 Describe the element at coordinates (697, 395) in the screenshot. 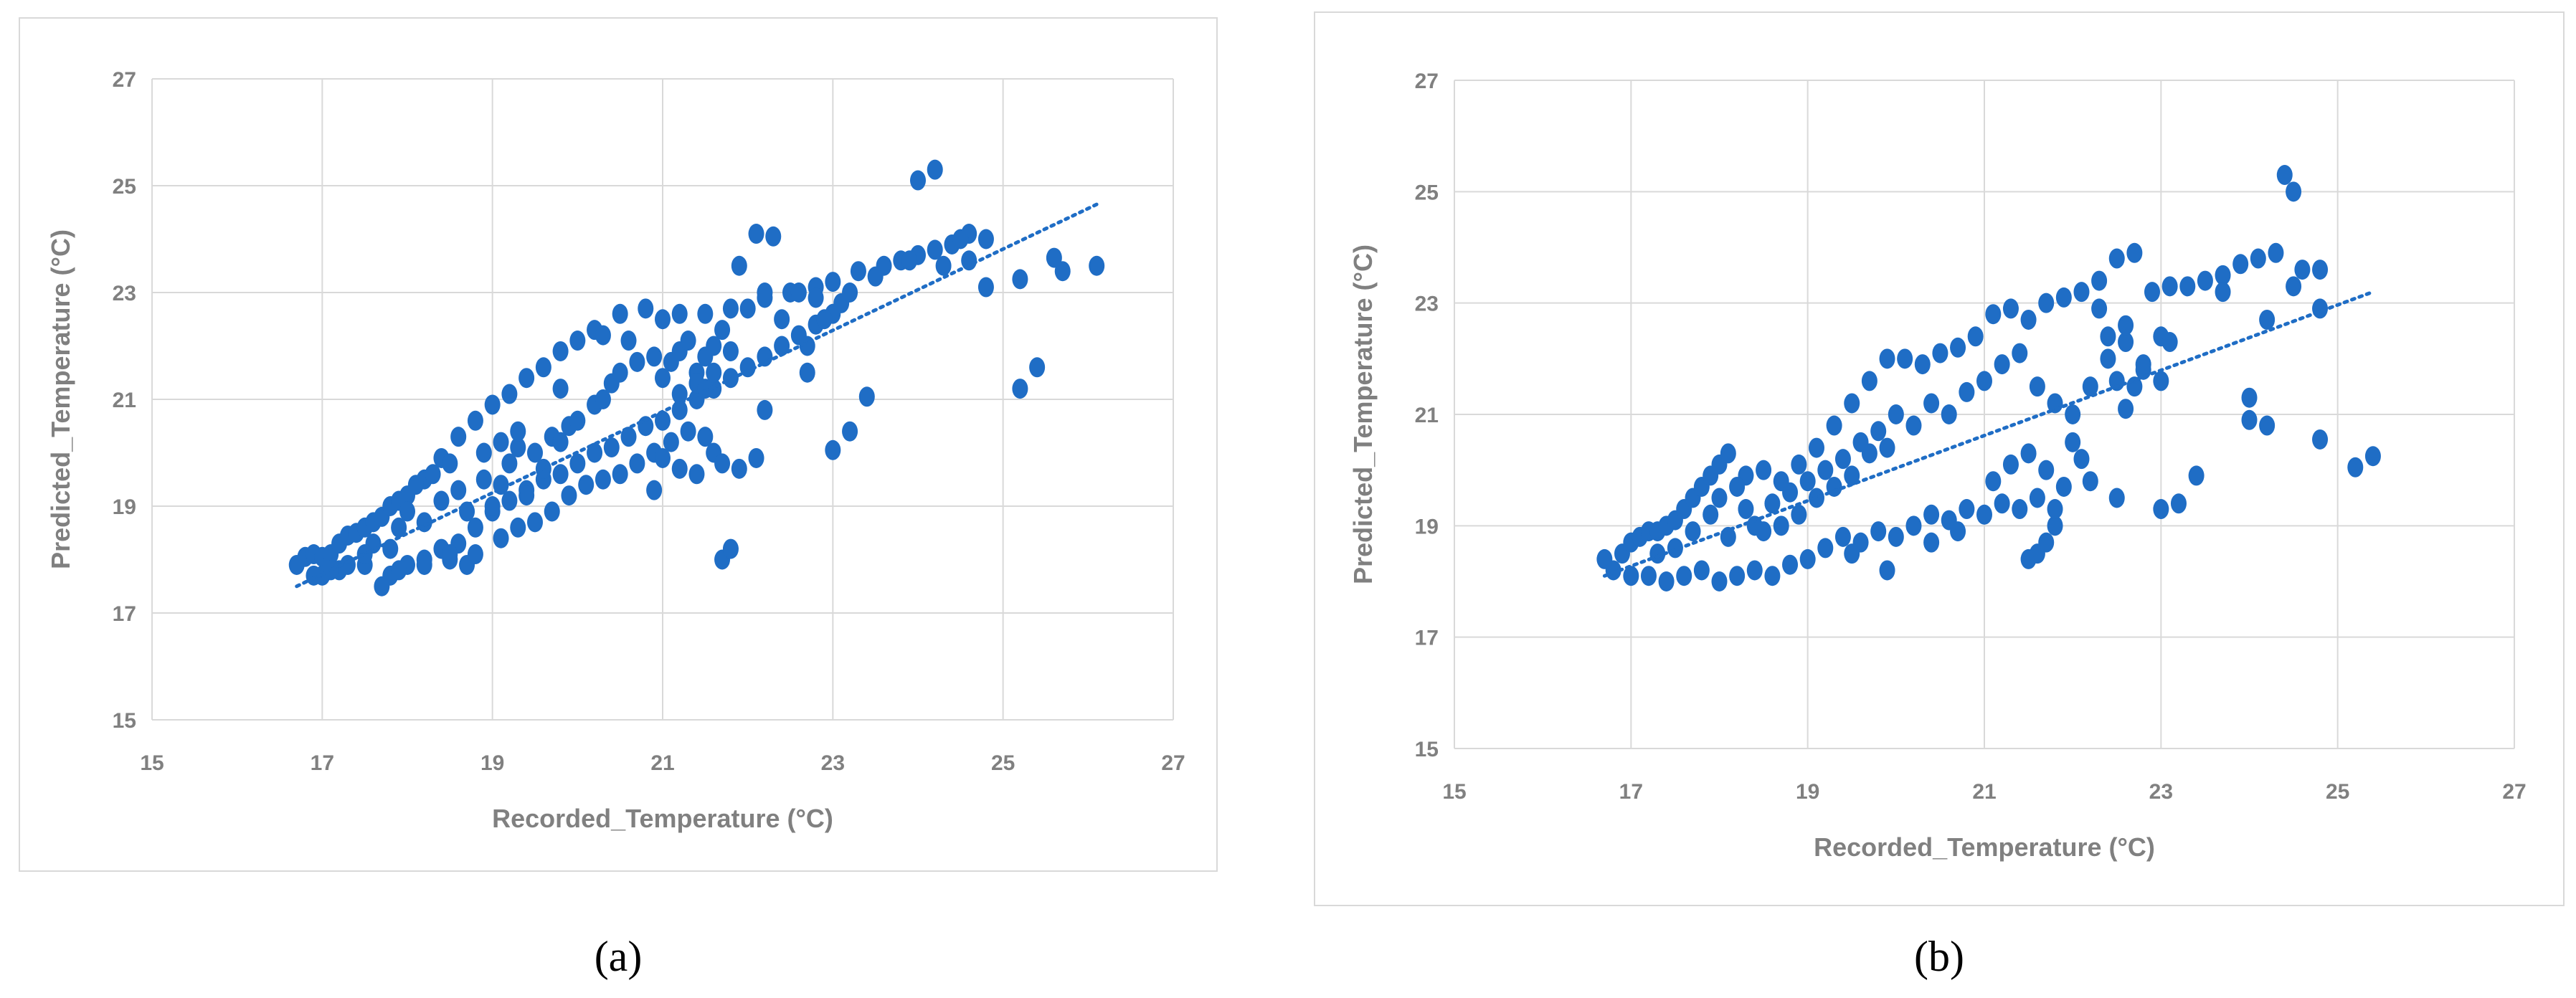

I see `trendline` at that location.